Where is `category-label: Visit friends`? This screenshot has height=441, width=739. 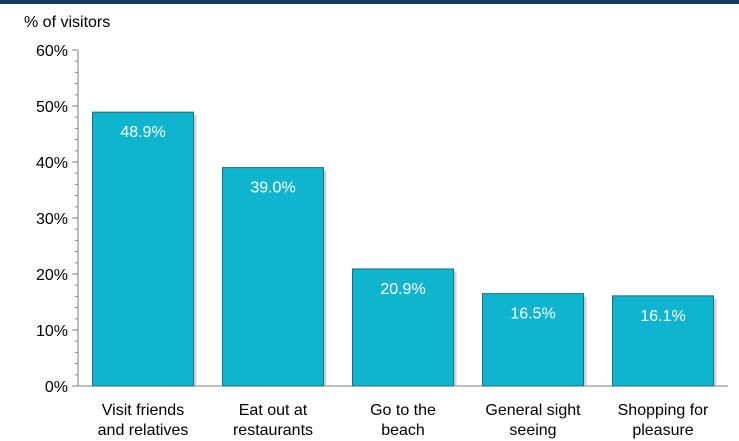 category-label: Visit friends is located at coordinates (143, 410).